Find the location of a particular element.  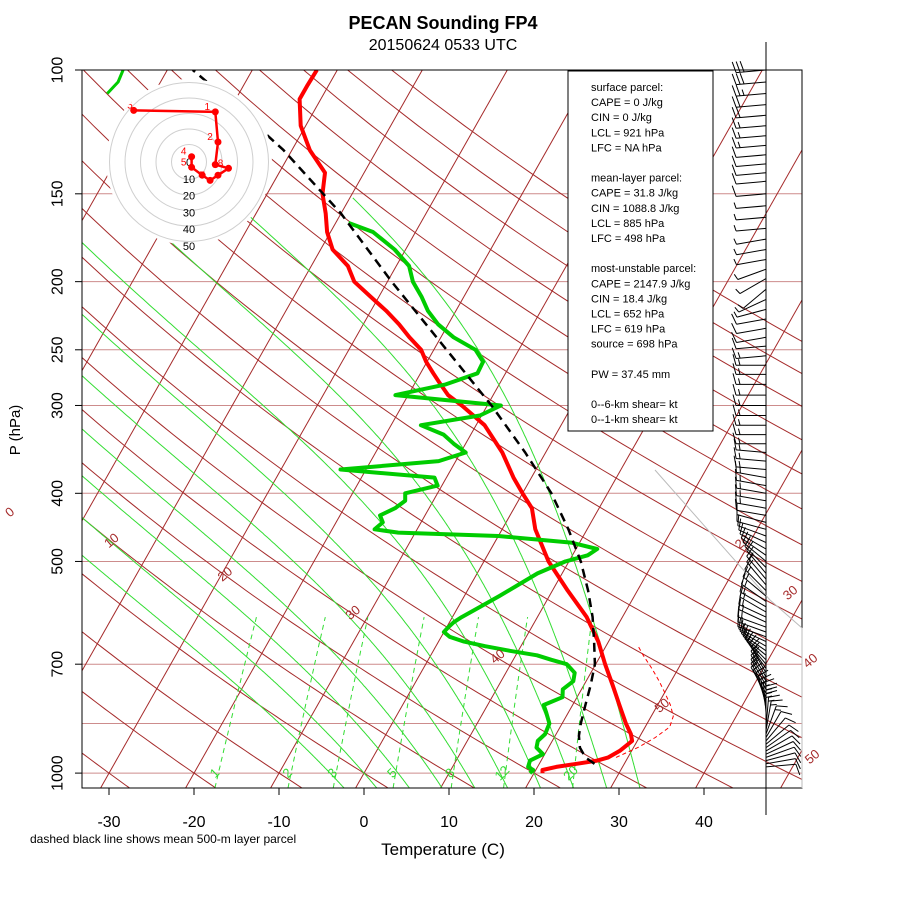

info-line: most-unstable parcel: is located at coordinates (643, 269).